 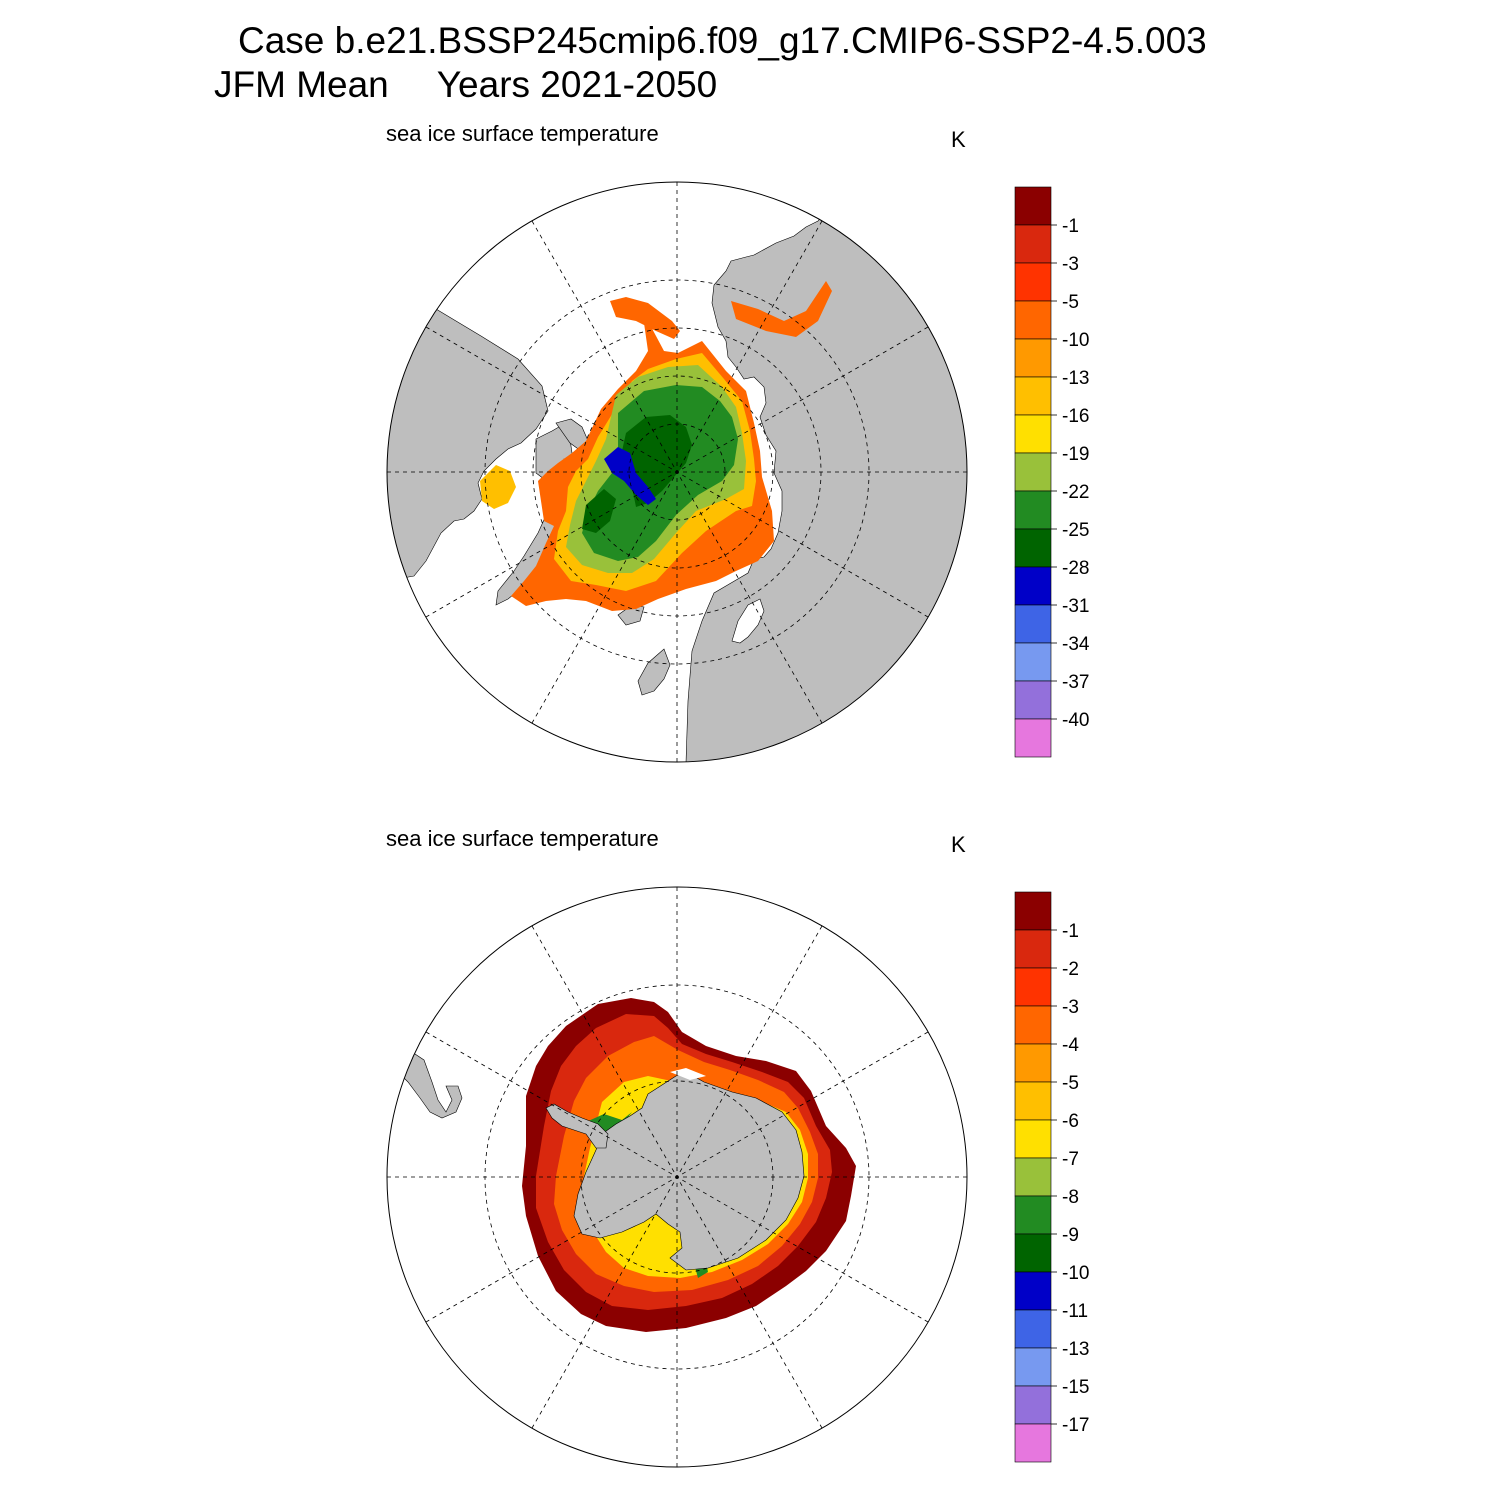 What do you see at coordinates (498, 487) in the screenshot?
I see `nh-ice-hudson-bay` at bounding box center [498, 487].